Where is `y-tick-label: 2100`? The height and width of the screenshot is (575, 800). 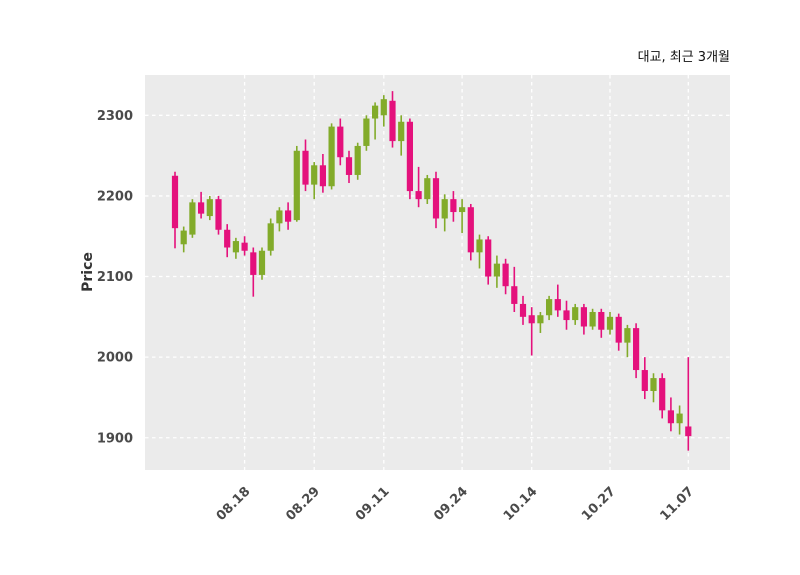
y-tick-label: 2100 is located at coordinates (115, 277).